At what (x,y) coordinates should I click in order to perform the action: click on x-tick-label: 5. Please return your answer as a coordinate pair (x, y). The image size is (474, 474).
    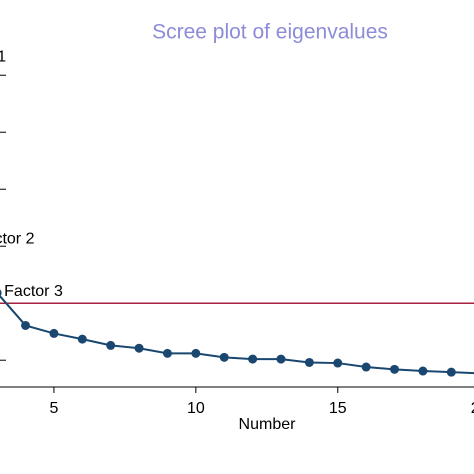
    Looking at the image, I should click on (53, 408).